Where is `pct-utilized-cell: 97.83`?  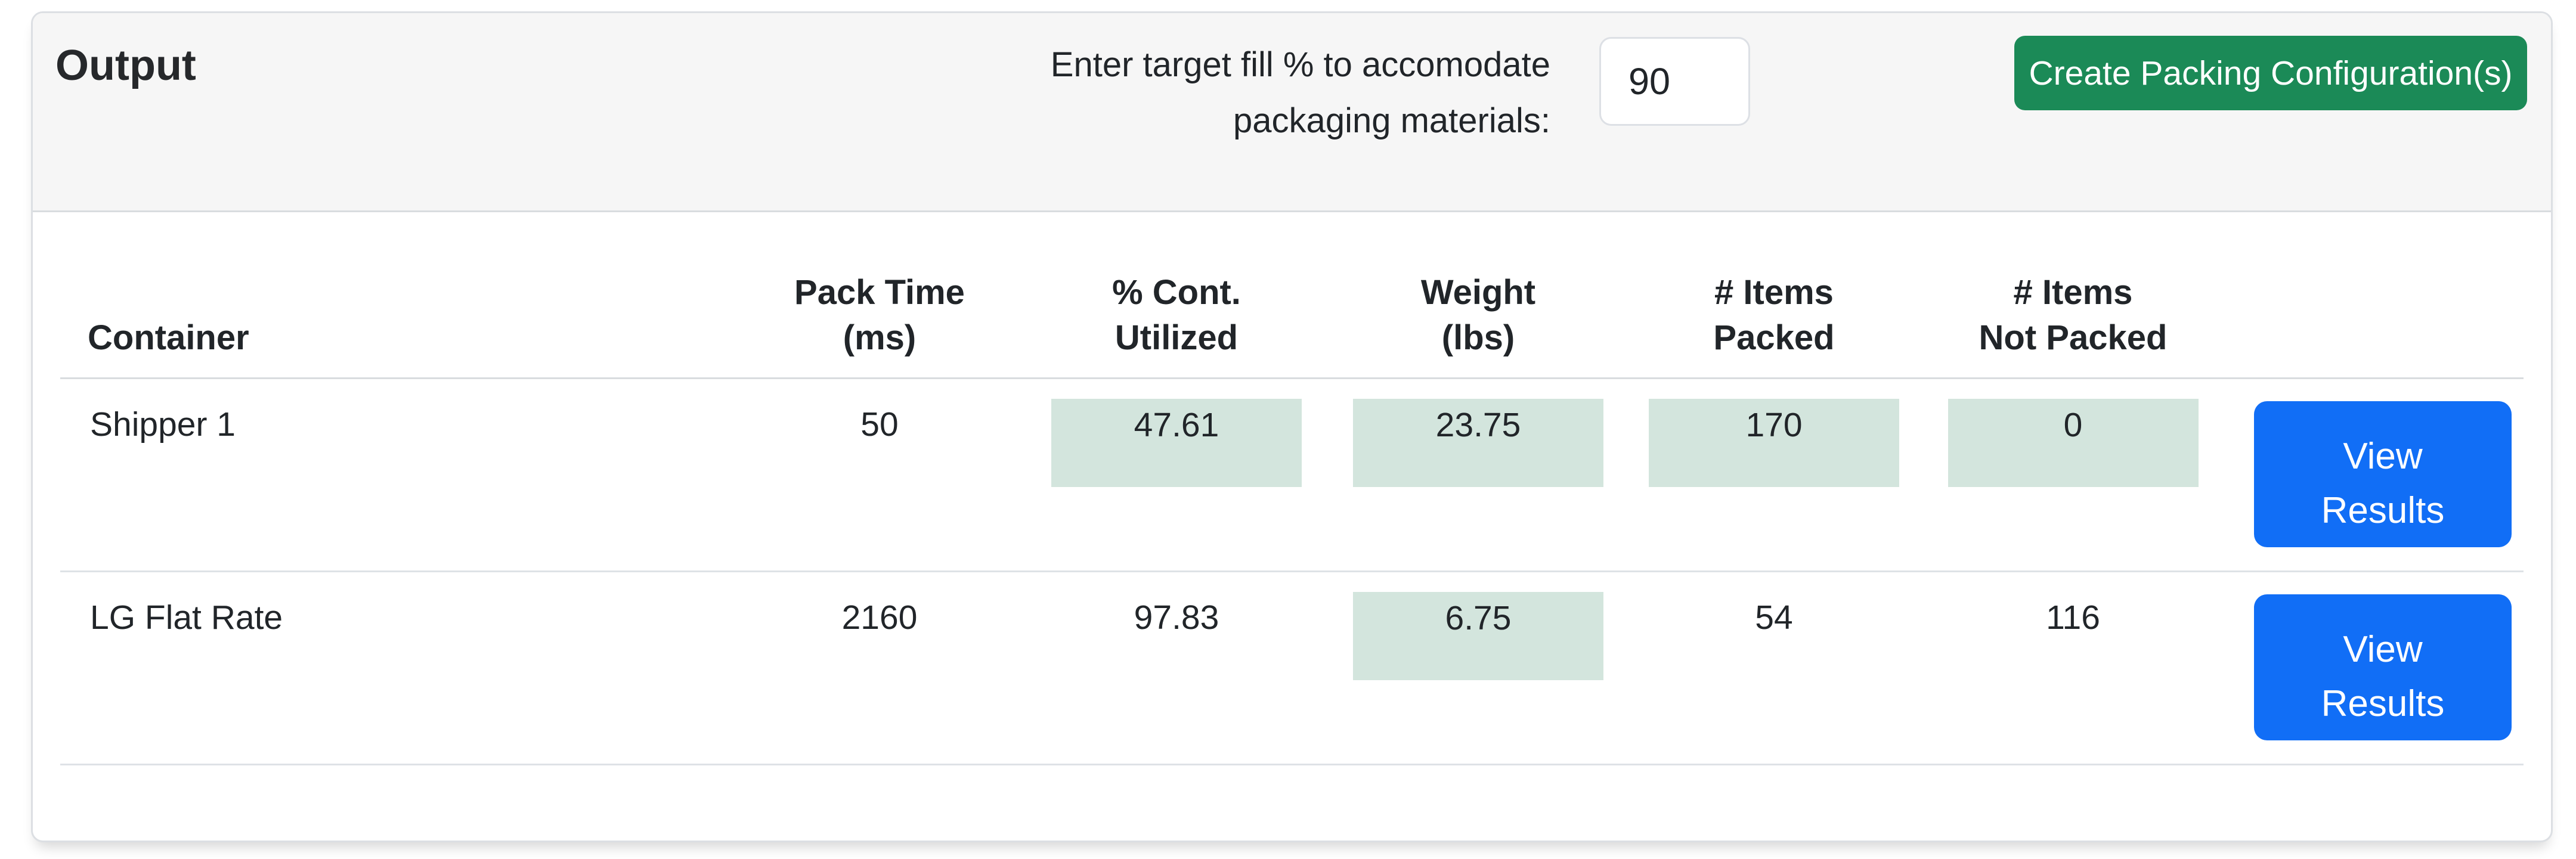 pct-utilized-cell: 97.83 is located at coordinates (1177, 617).